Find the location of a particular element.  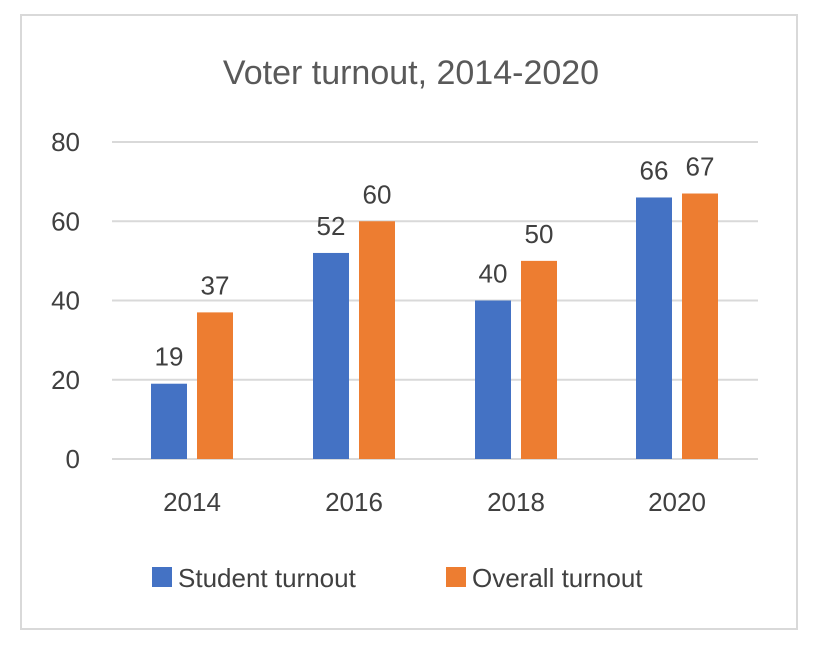

chart-title: Voter turnout, 2014-2020 is located at coordinates (411, 73).